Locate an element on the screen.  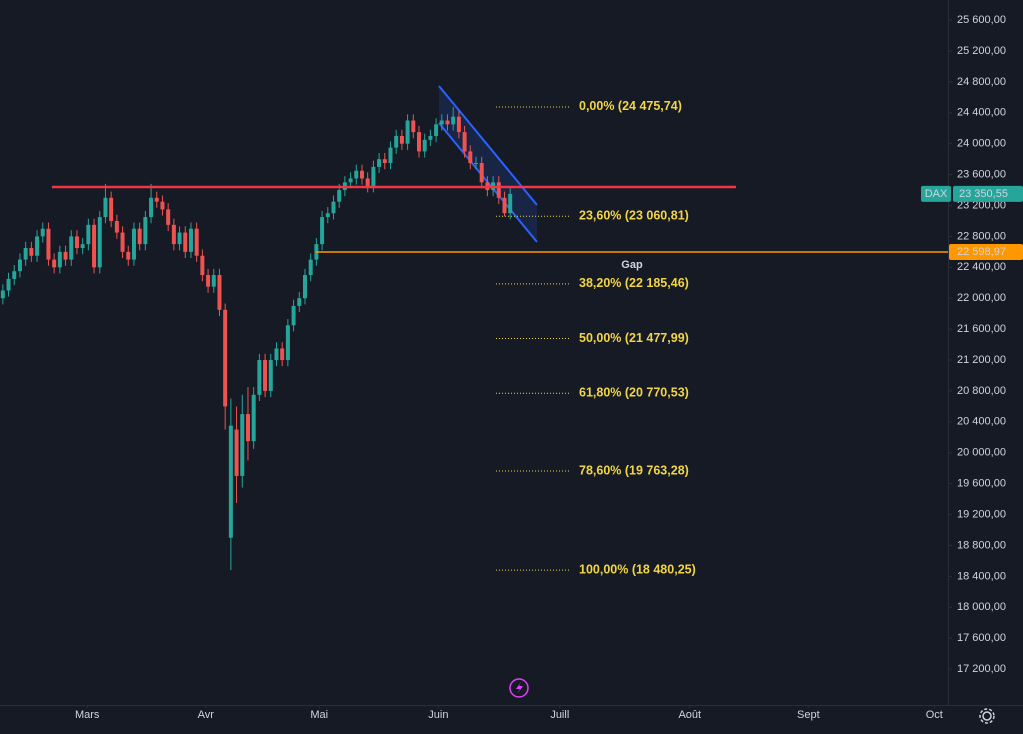
fib-label: 78,60% (19 763,28) is located at coordinates (634, 470).